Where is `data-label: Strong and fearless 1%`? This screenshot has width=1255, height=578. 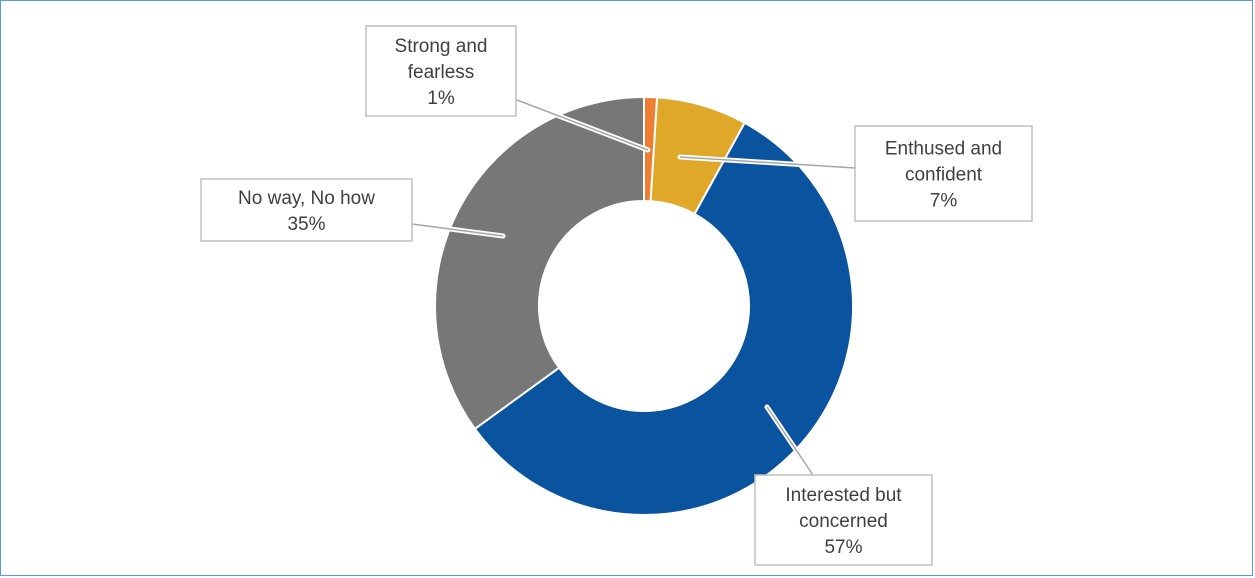 data-label: Strong and fearless 1% is located at coordinates (441, 71).